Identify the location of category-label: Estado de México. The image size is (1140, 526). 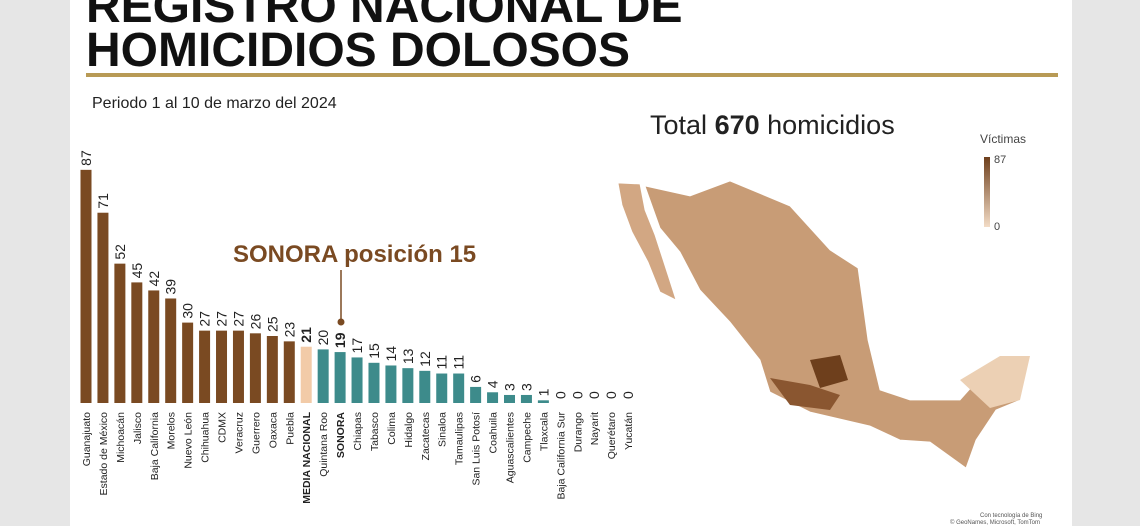
(104, 454).